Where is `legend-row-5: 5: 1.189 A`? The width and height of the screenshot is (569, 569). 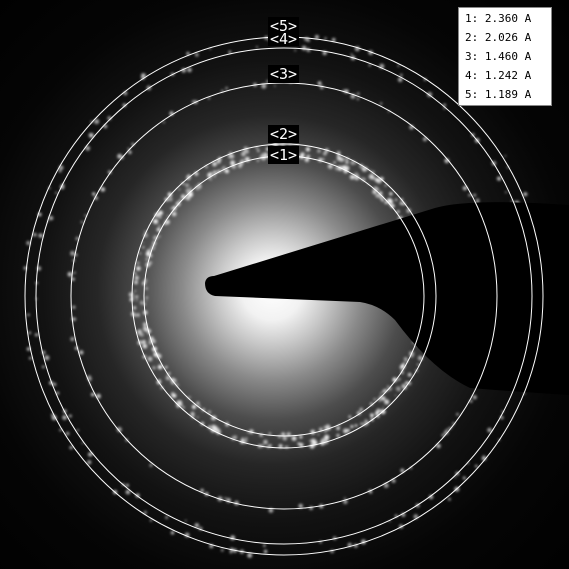 legend-row-5: 5: 1.189 A is located at coordinates (498, 94).